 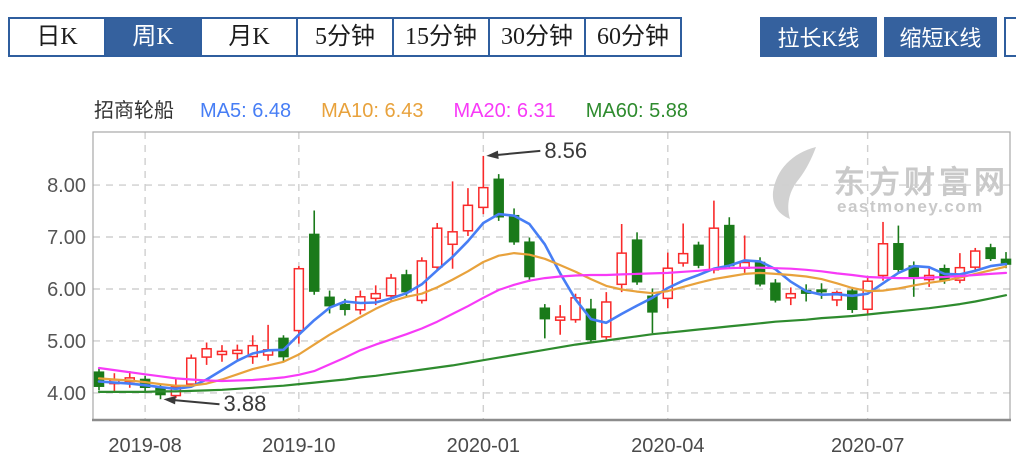 I want to click on svg-text: 东方财富网, so click(x=921, y=182).